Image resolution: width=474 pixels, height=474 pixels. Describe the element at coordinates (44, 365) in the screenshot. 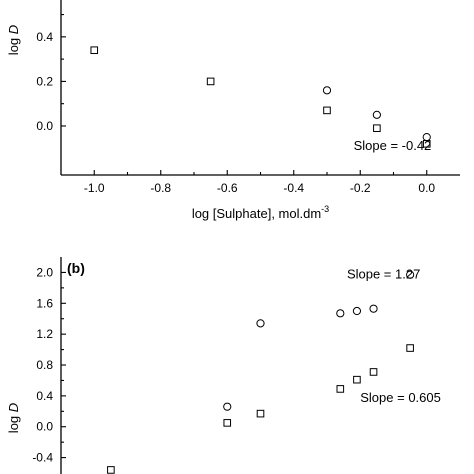

I see `y-tick-label: 0.8` at that location.